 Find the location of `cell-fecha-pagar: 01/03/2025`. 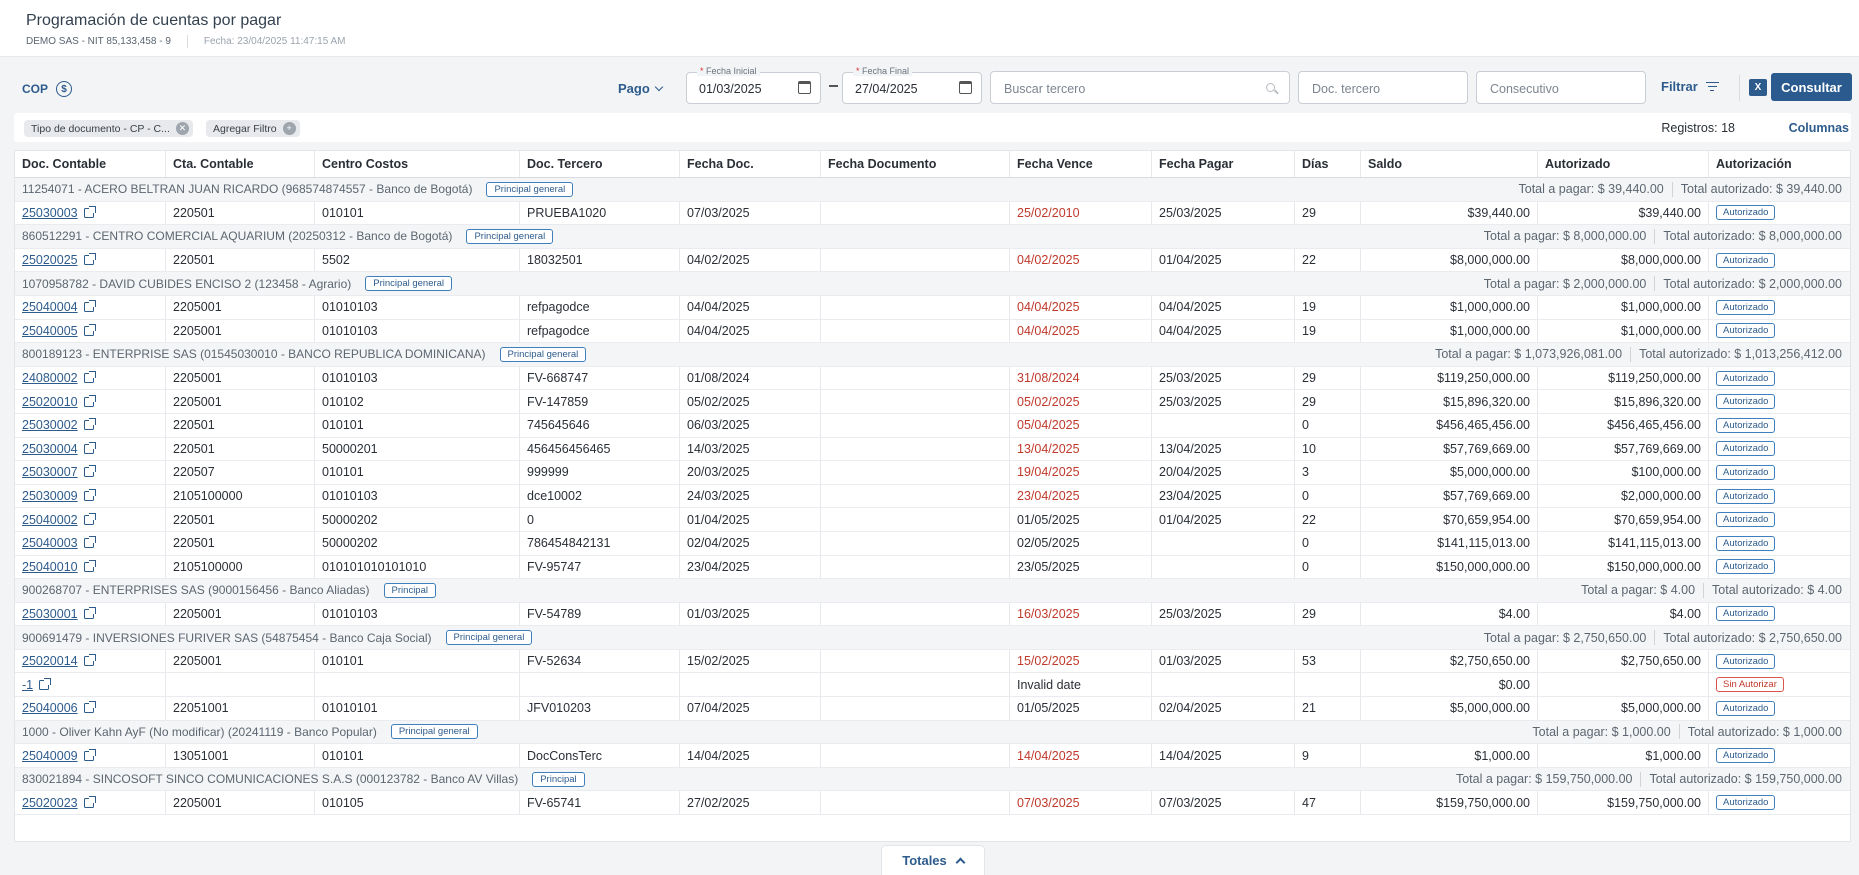

cell-fecha-pagar: 01/03/2025 is located at coordinates (1222, 661).